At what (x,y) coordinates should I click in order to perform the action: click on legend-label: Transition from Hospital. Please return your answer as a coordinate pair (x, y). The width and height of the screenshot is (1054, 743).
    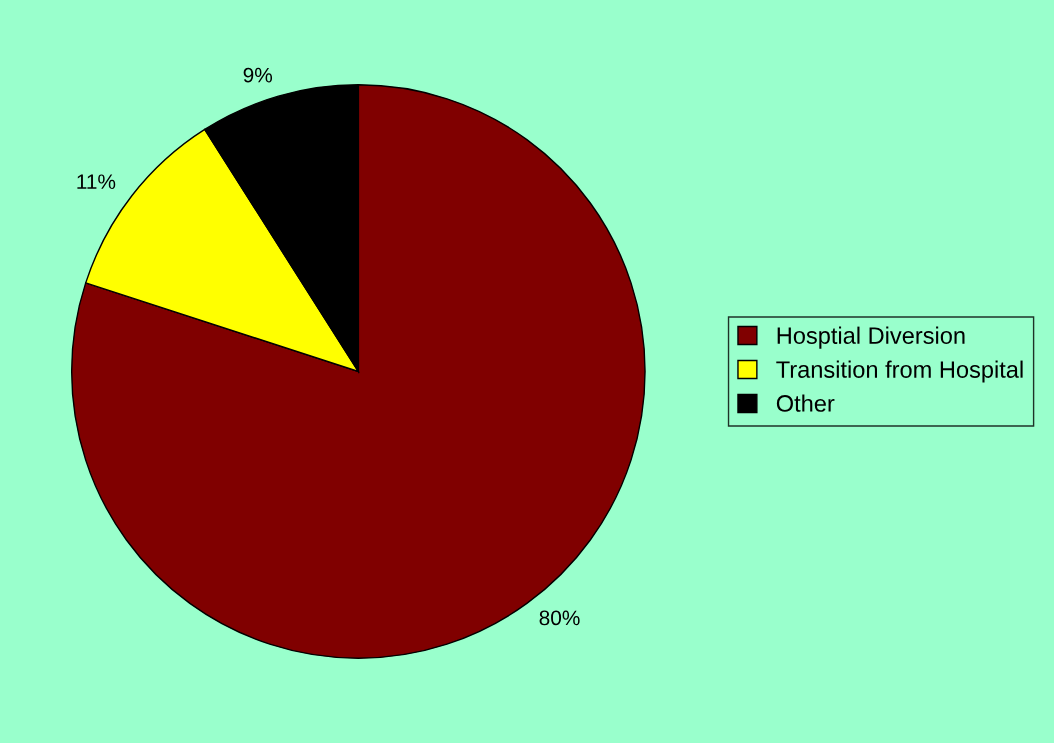
    Looking at the image, I should click on (899, 371).